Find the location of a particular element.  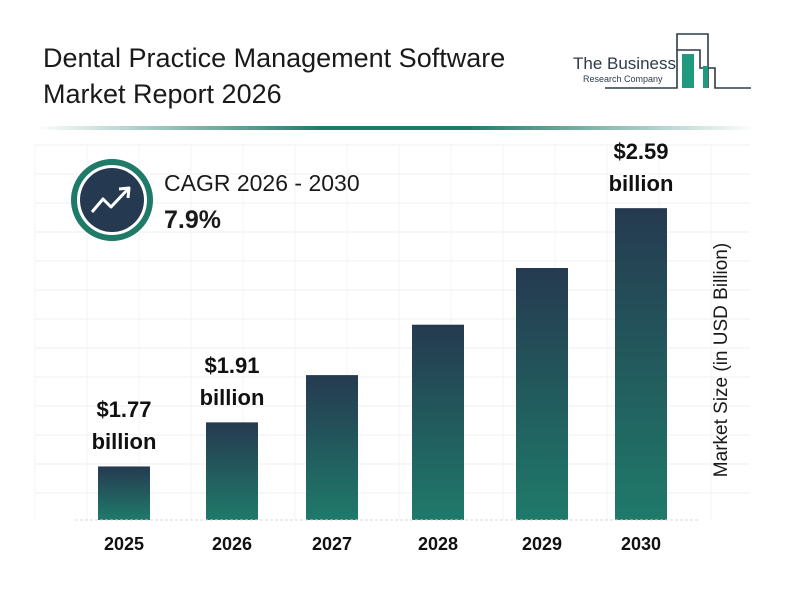

x-tick-label: 2030 is located at coordinates (641, 544).